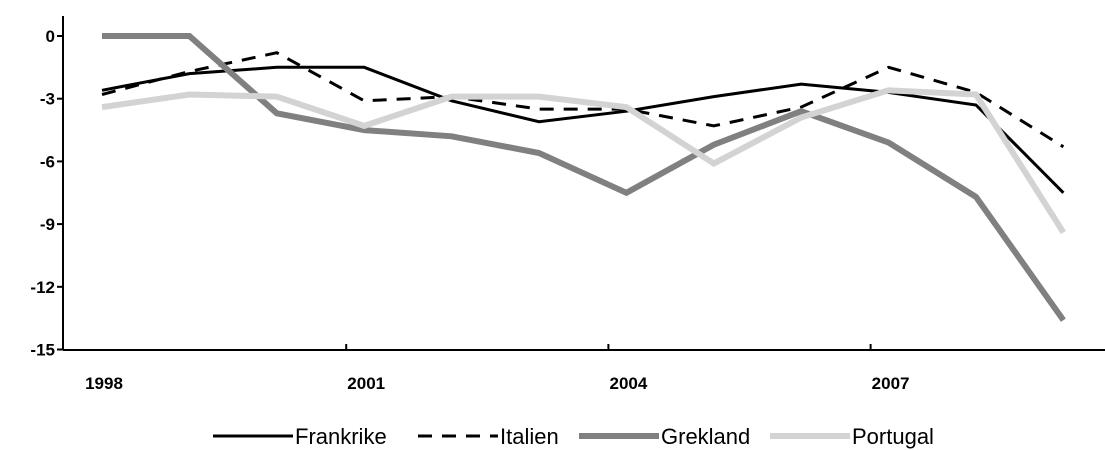  I want to click on legend: Frankrike Italien Grekland Portugal, so click(573, 436).